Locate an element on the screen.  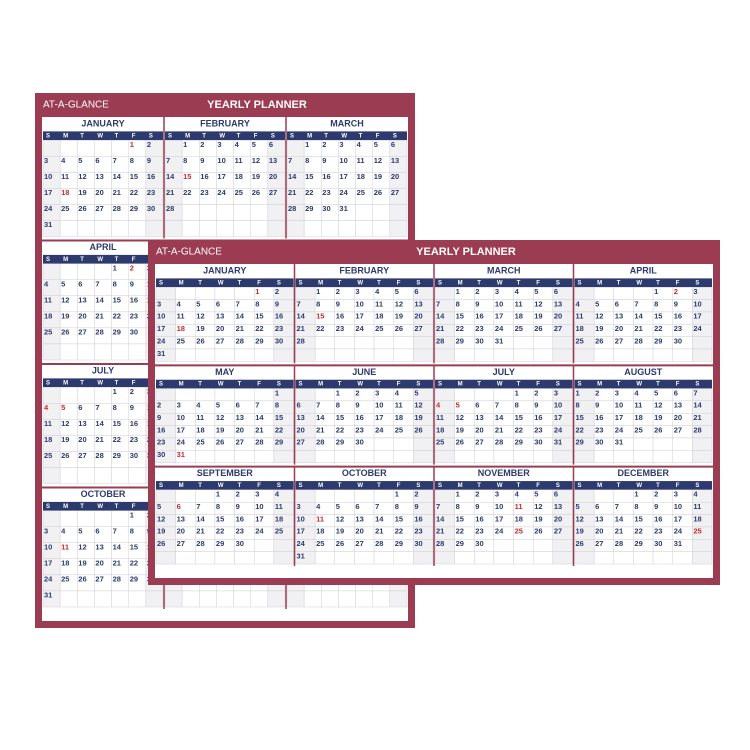
day-number: 16 is located at coordinates (134, 423).